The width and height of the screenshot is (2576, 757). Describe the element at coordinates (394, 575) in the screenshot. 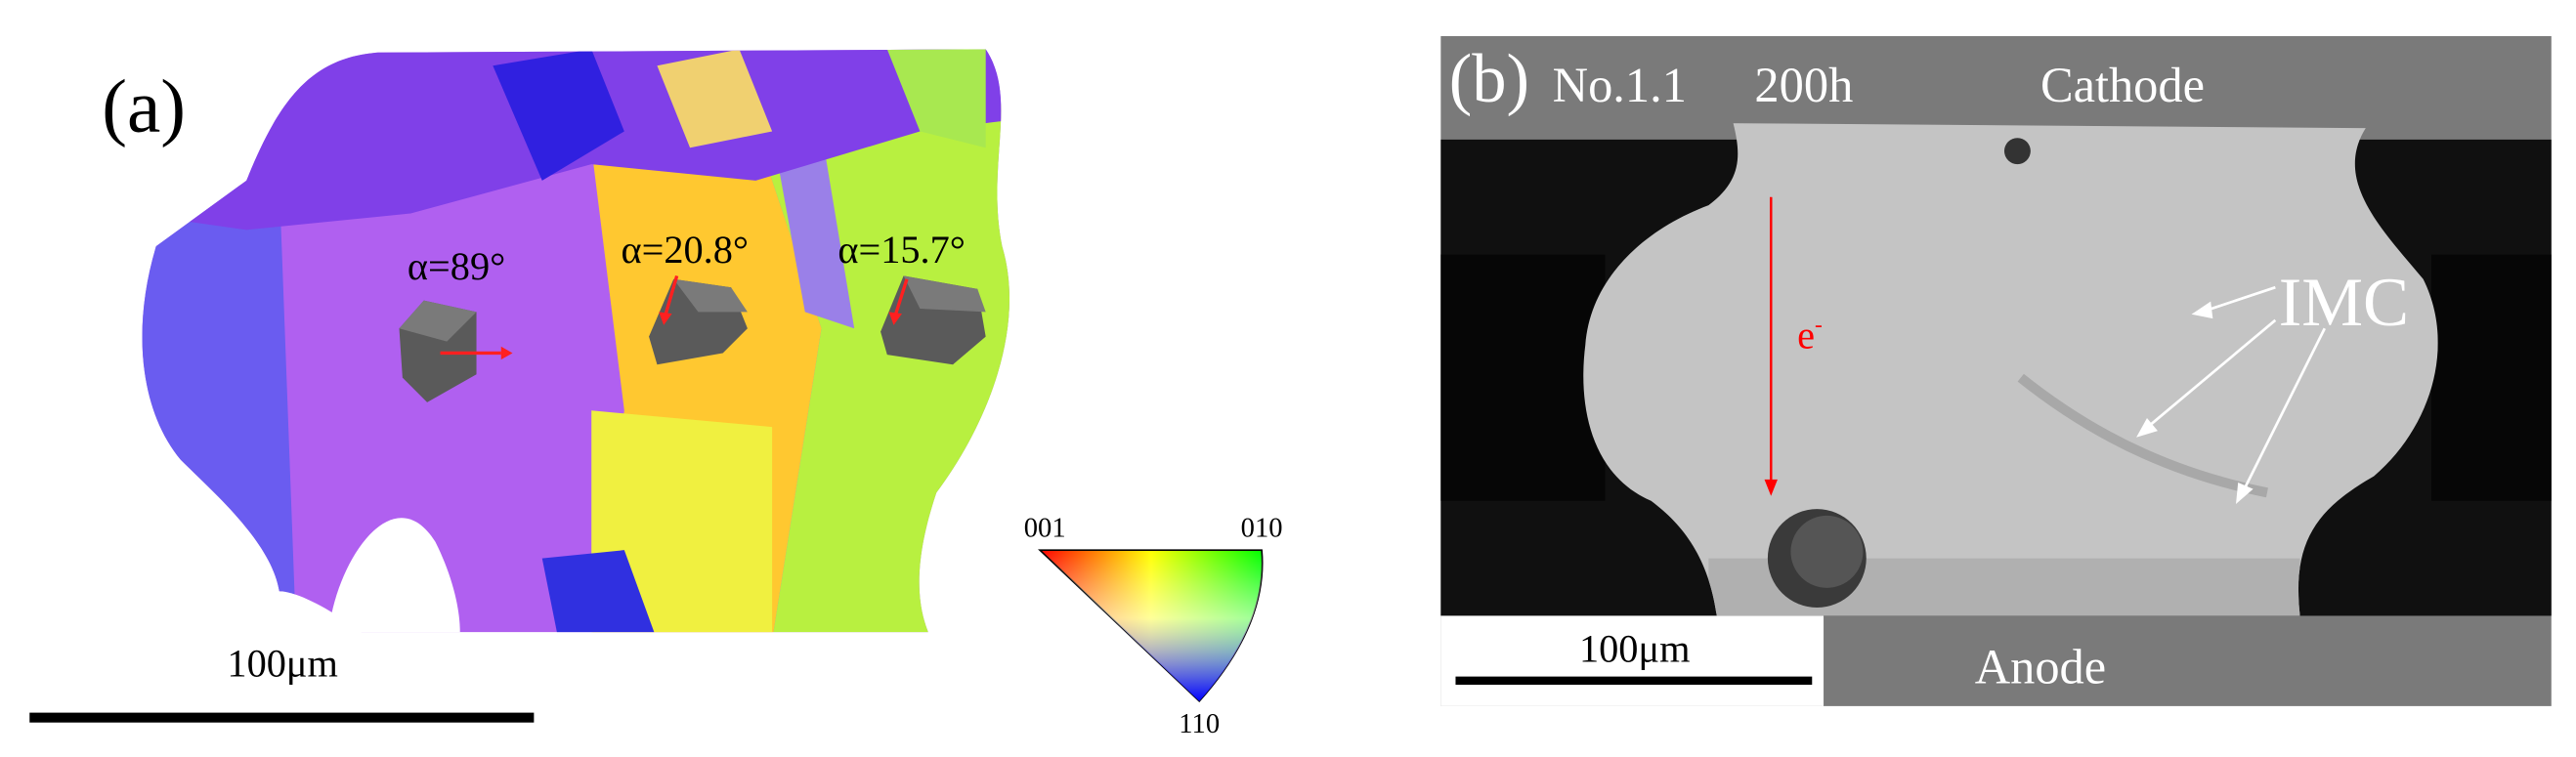

I see `void` at that location.